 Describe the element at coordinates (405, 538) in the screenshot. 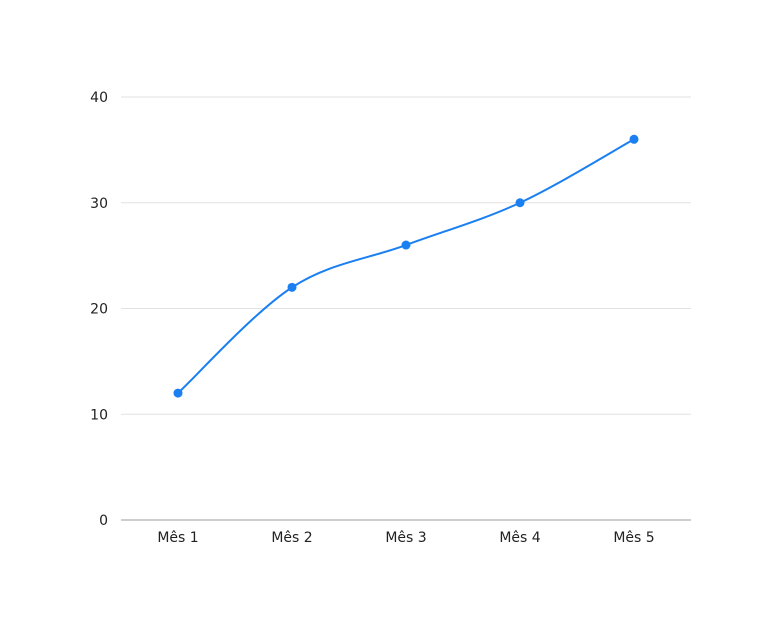

I see `x-tick-label: Mês 3` at that location.